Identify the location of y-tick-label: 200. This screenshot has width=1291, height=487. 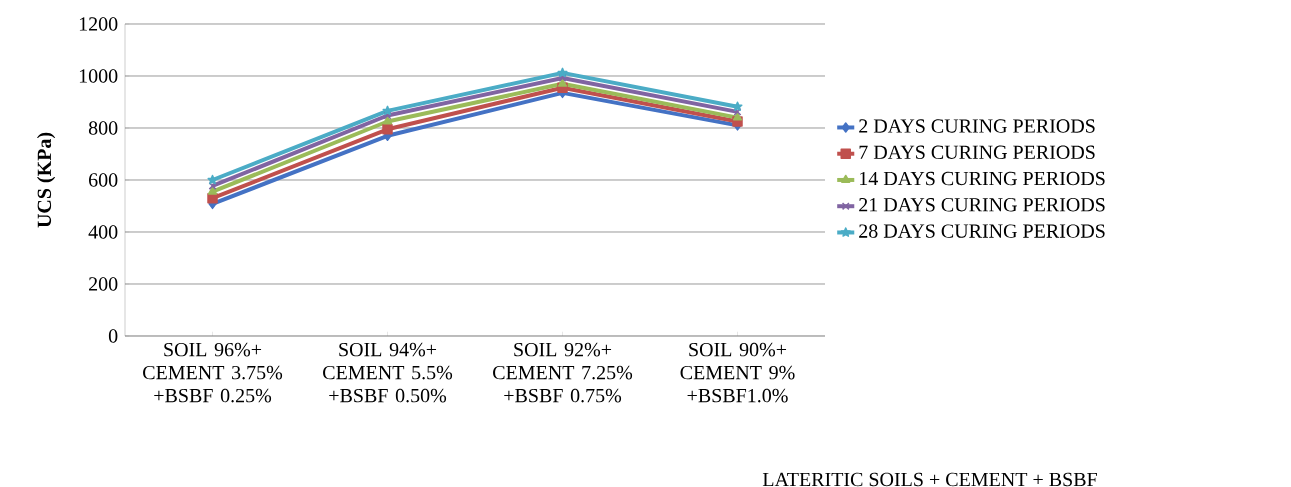
(103, 284).